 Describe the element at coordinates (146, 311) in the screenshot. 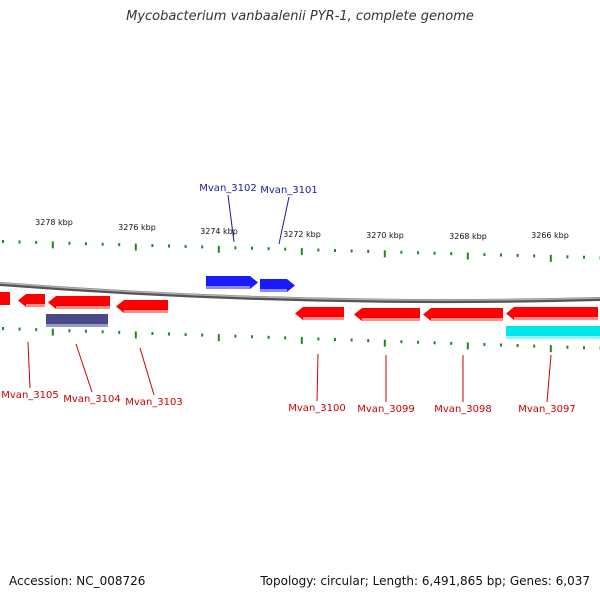

I see `gene-arrow-mvan_3103-shade` at that location.